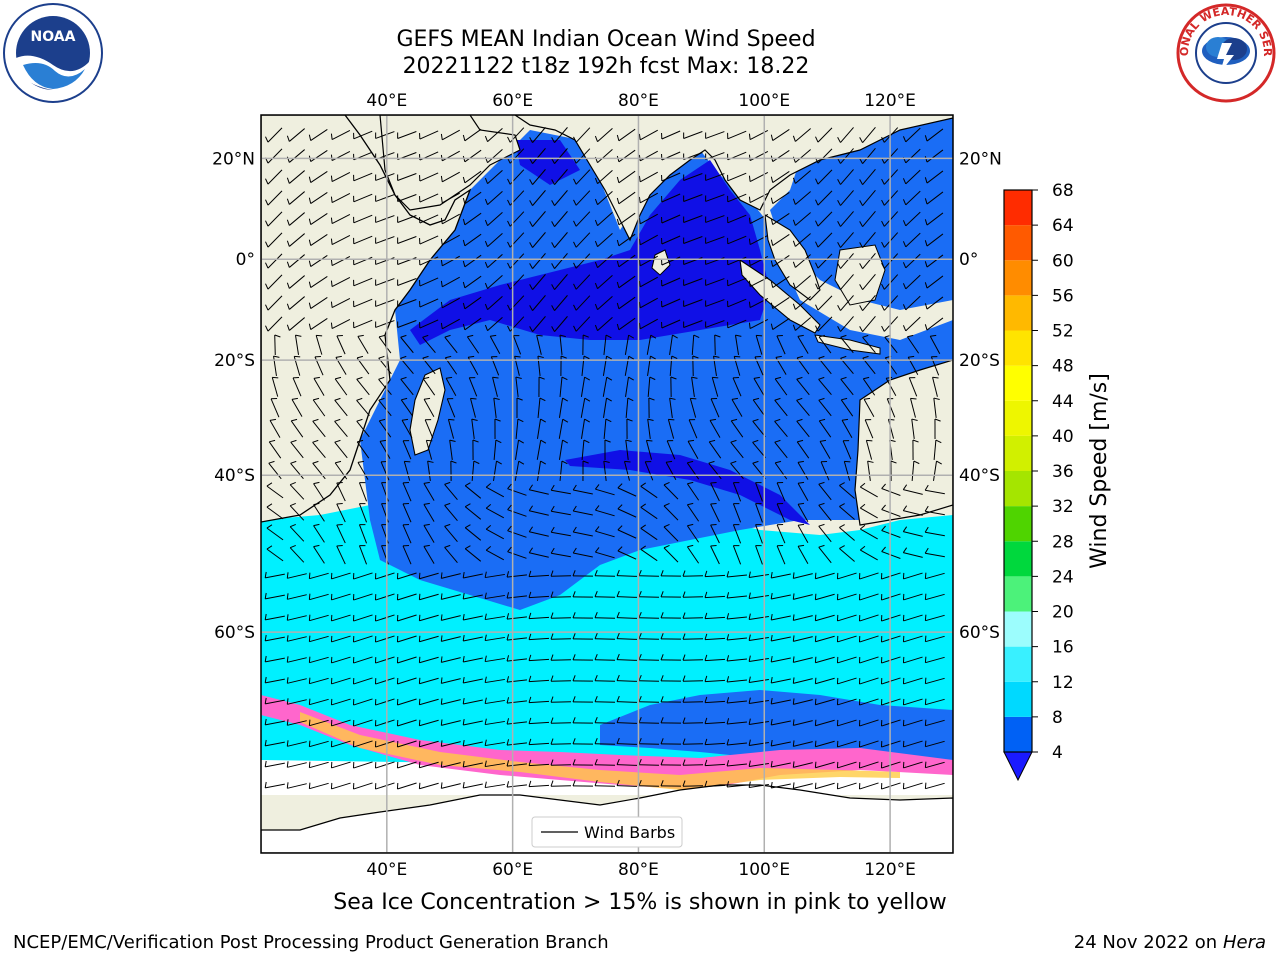 This screenshot has width=1280, height=960. What do you see at coordinates (1063, 367) in the screenshot?
I see `colorbar-tick: 48` at bounding box center [1063, 367].